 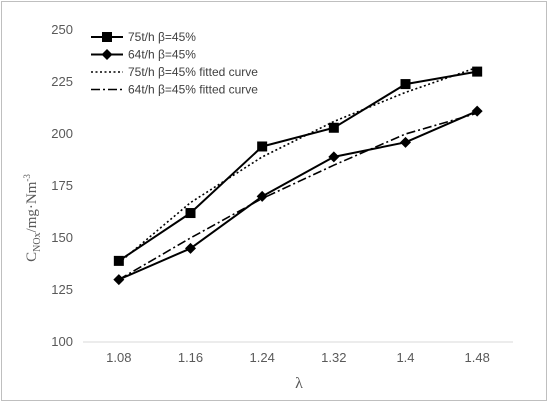 I want to click on y-axis-ticks: 100 125 150 175 200 225 250, so click(x=62, y=185).